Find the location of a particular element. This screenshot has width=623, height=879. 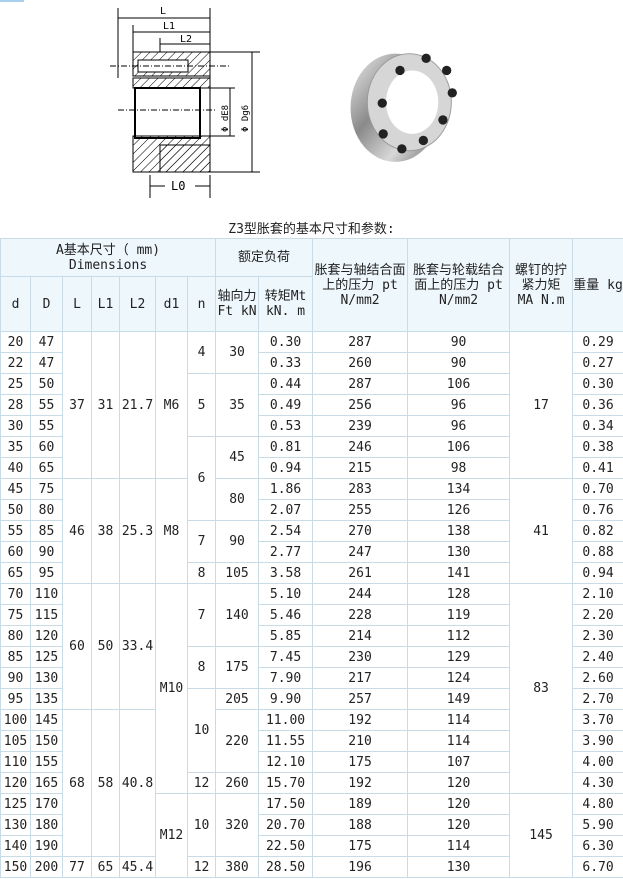

cell-D: 155 is located at coordinates (46, 762).